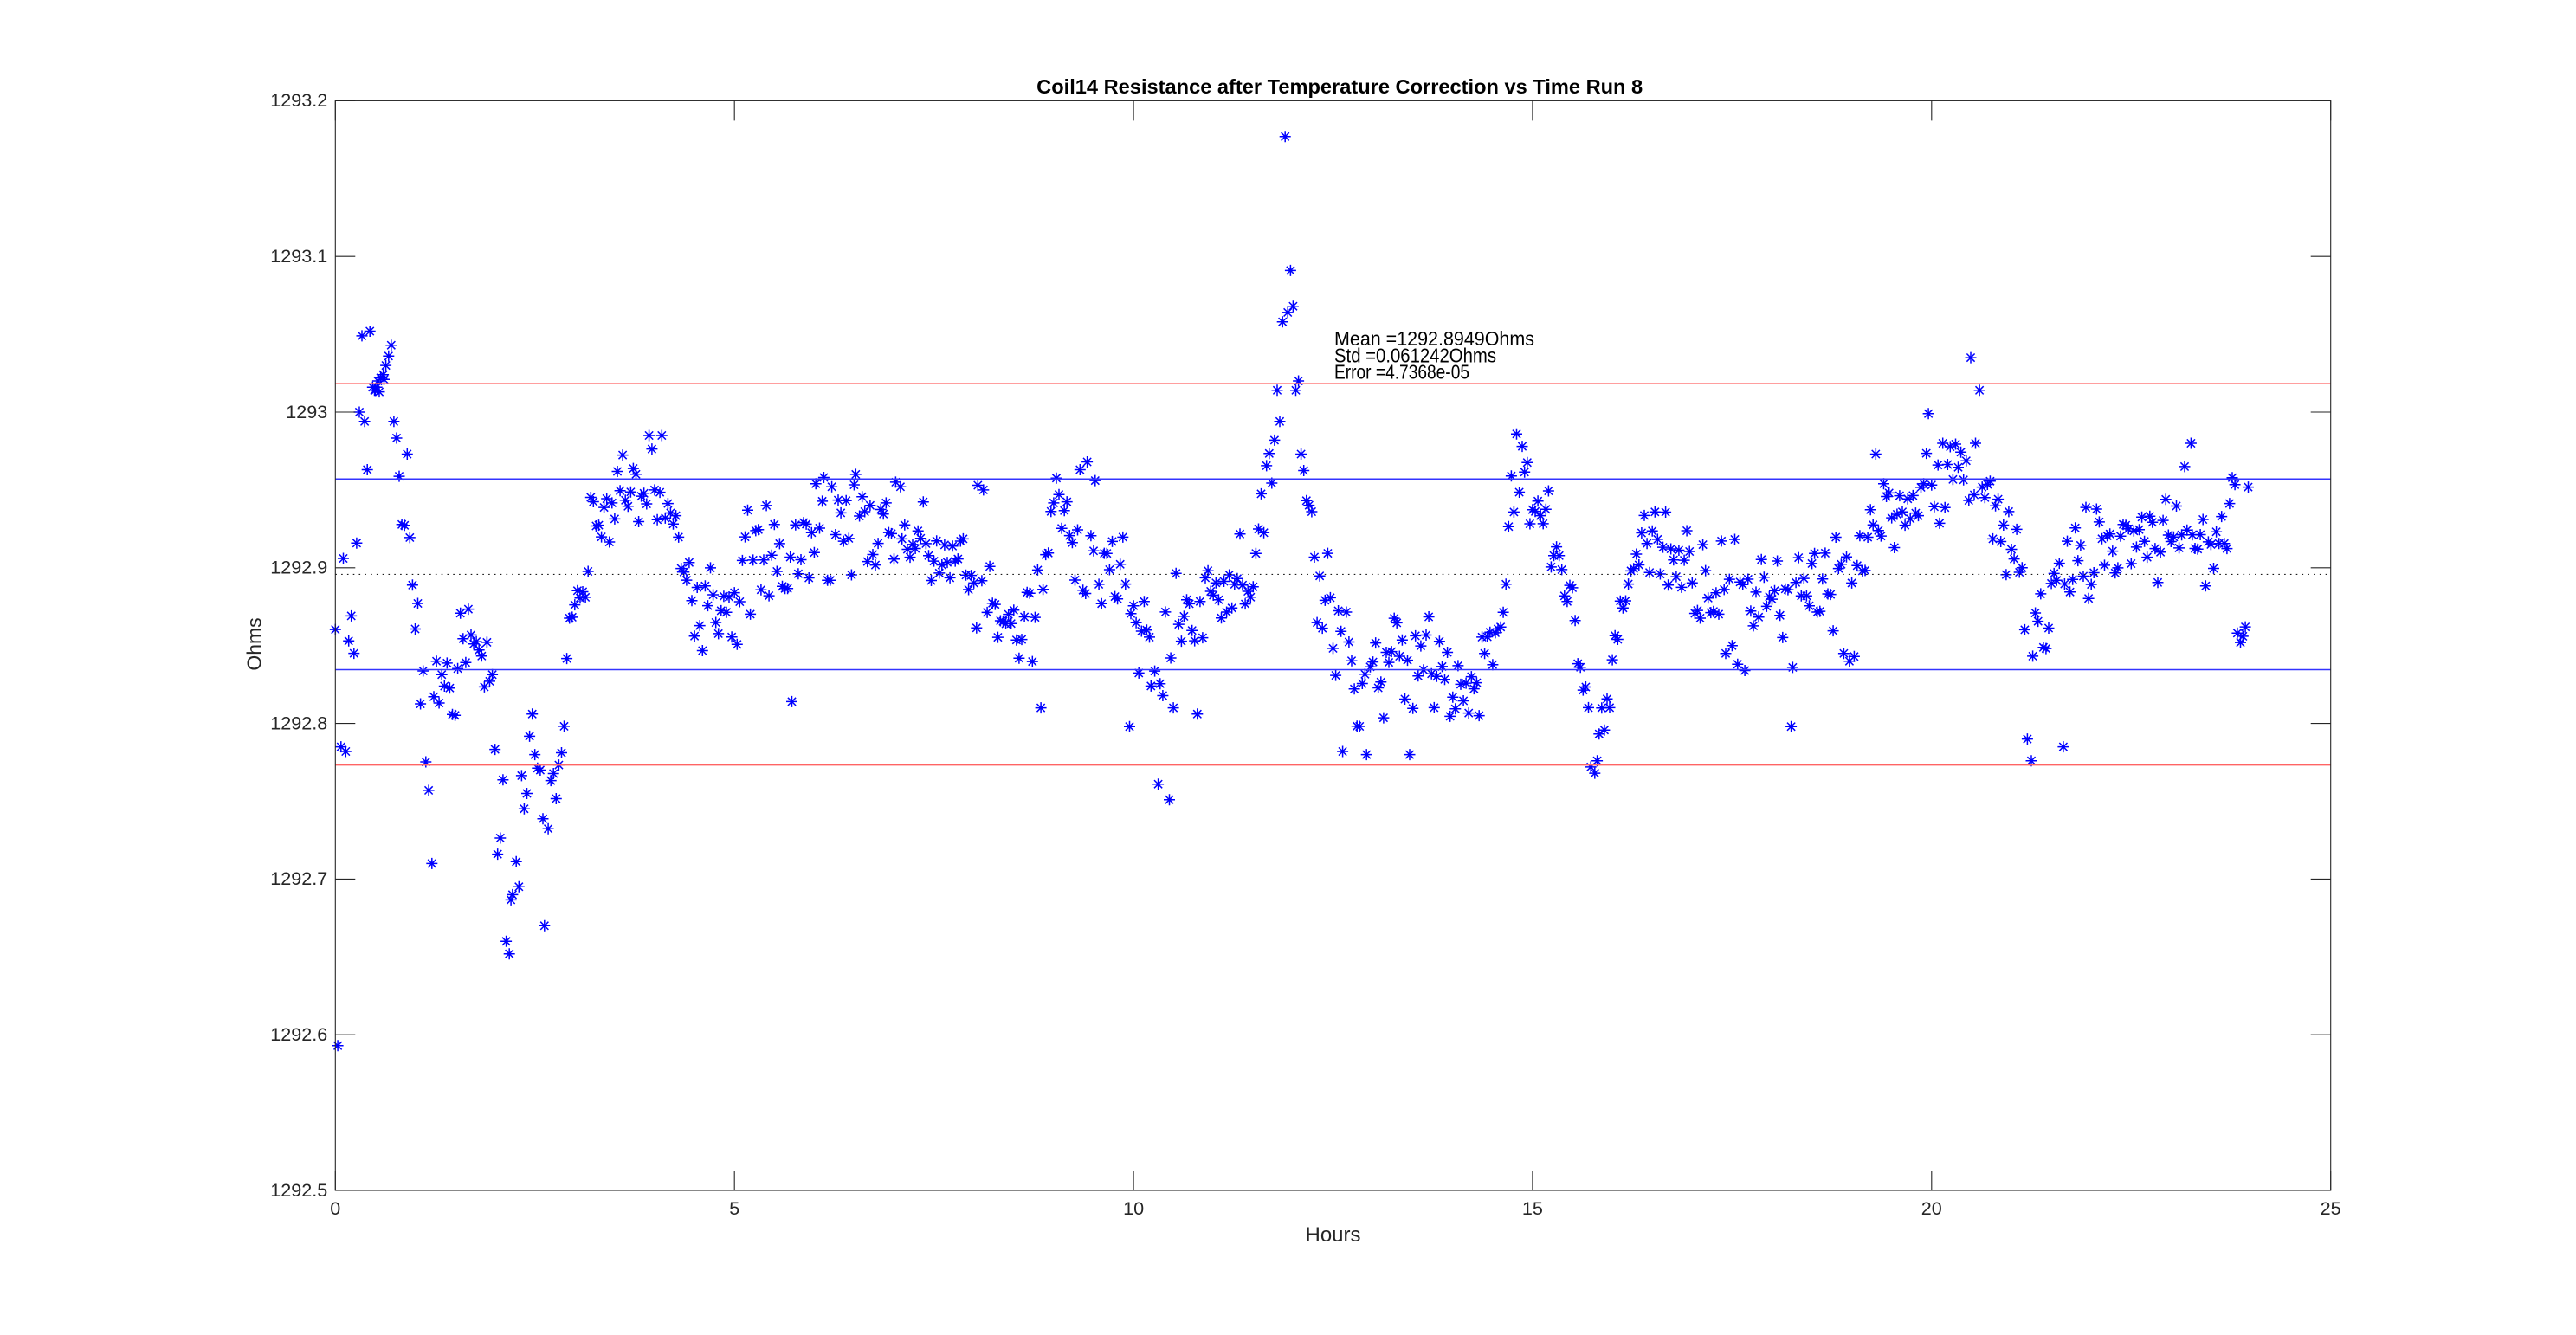 The height and width of the screenshot is (1335, 2576). I want to click on svg-text: 1292.6, so click(298, 1034).